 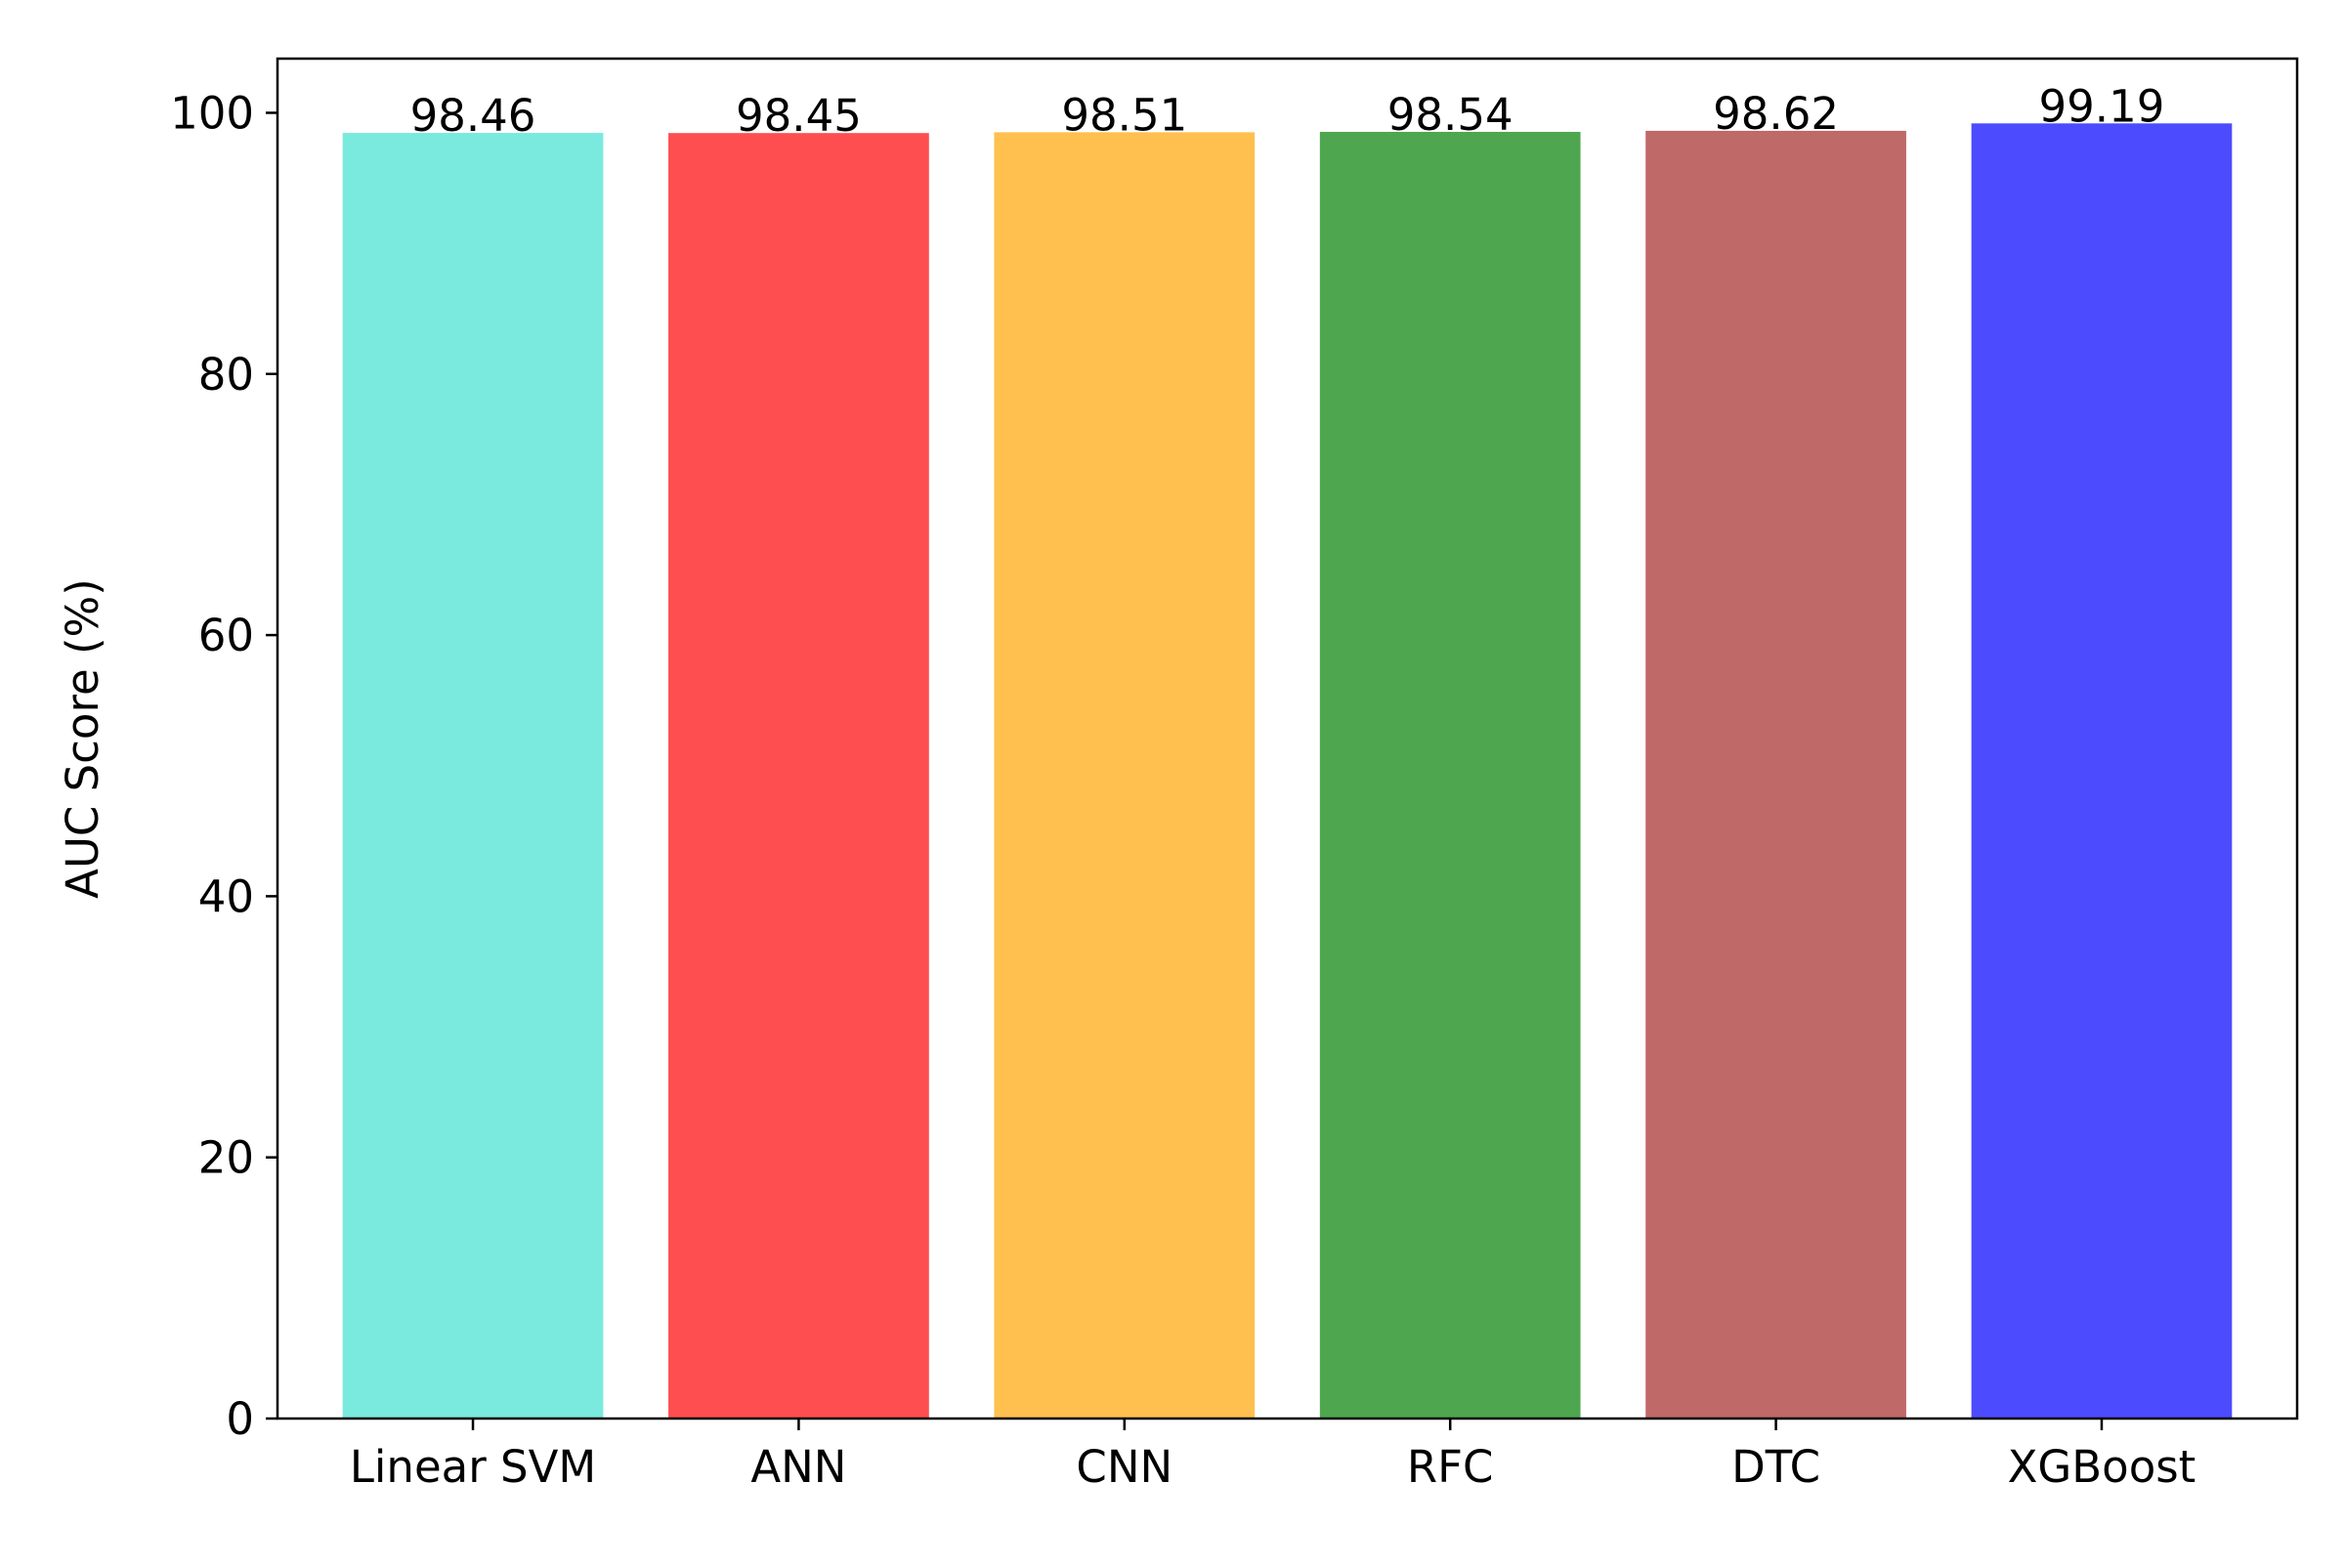 What do you see at coordinates (1124, 115) in the screenshot?
I see `value-label-cnn: 98.51` at bounding box center [1124, 115].